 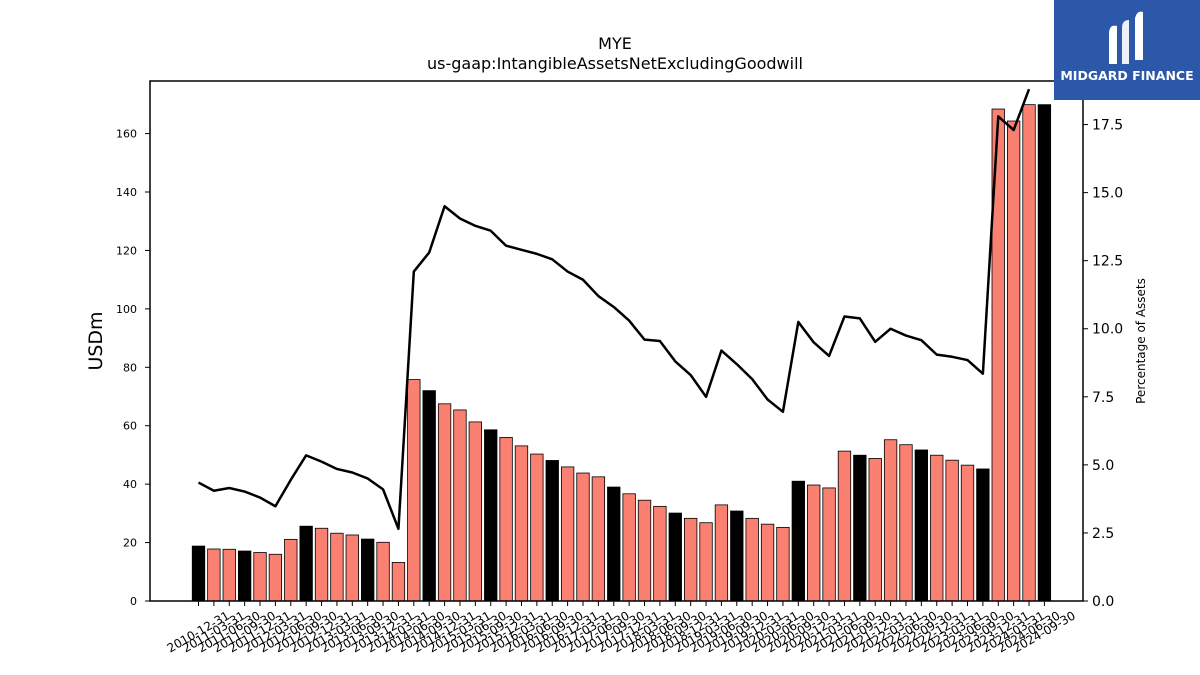 What do you see at coordinates (1103, 602) in the screenshot?
I see `y2-tick-label: 0.0` at bounding box center [1103, 602].